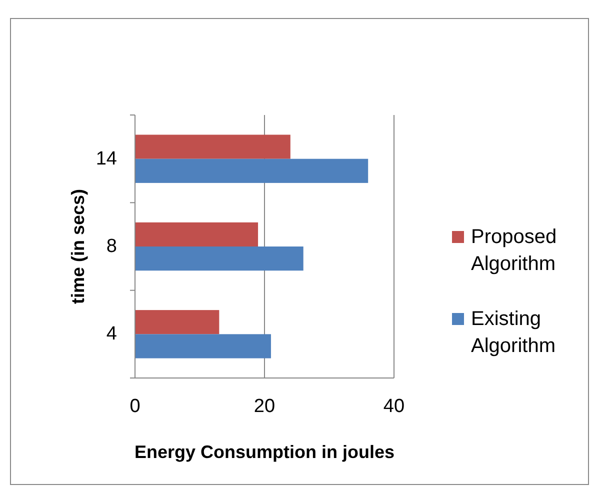  I want to click on legend-label: Proposed Algorithm, so click(514, 250).